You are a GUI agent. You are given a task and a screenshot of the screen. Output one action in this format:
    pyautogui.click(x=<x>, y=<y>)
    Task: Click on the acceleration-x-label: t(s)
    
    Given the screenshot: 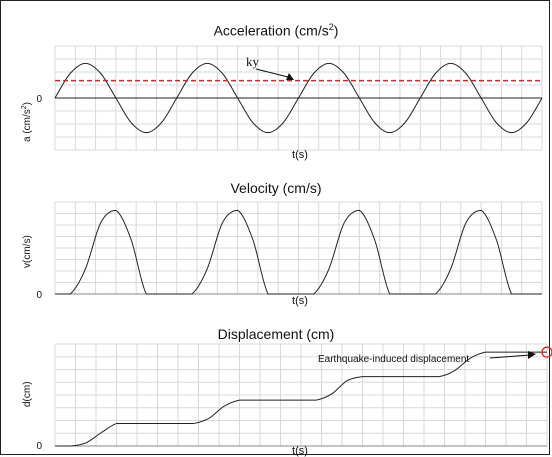 What is the action you would take?
    pyautogui.click(x=300, y=155)
    